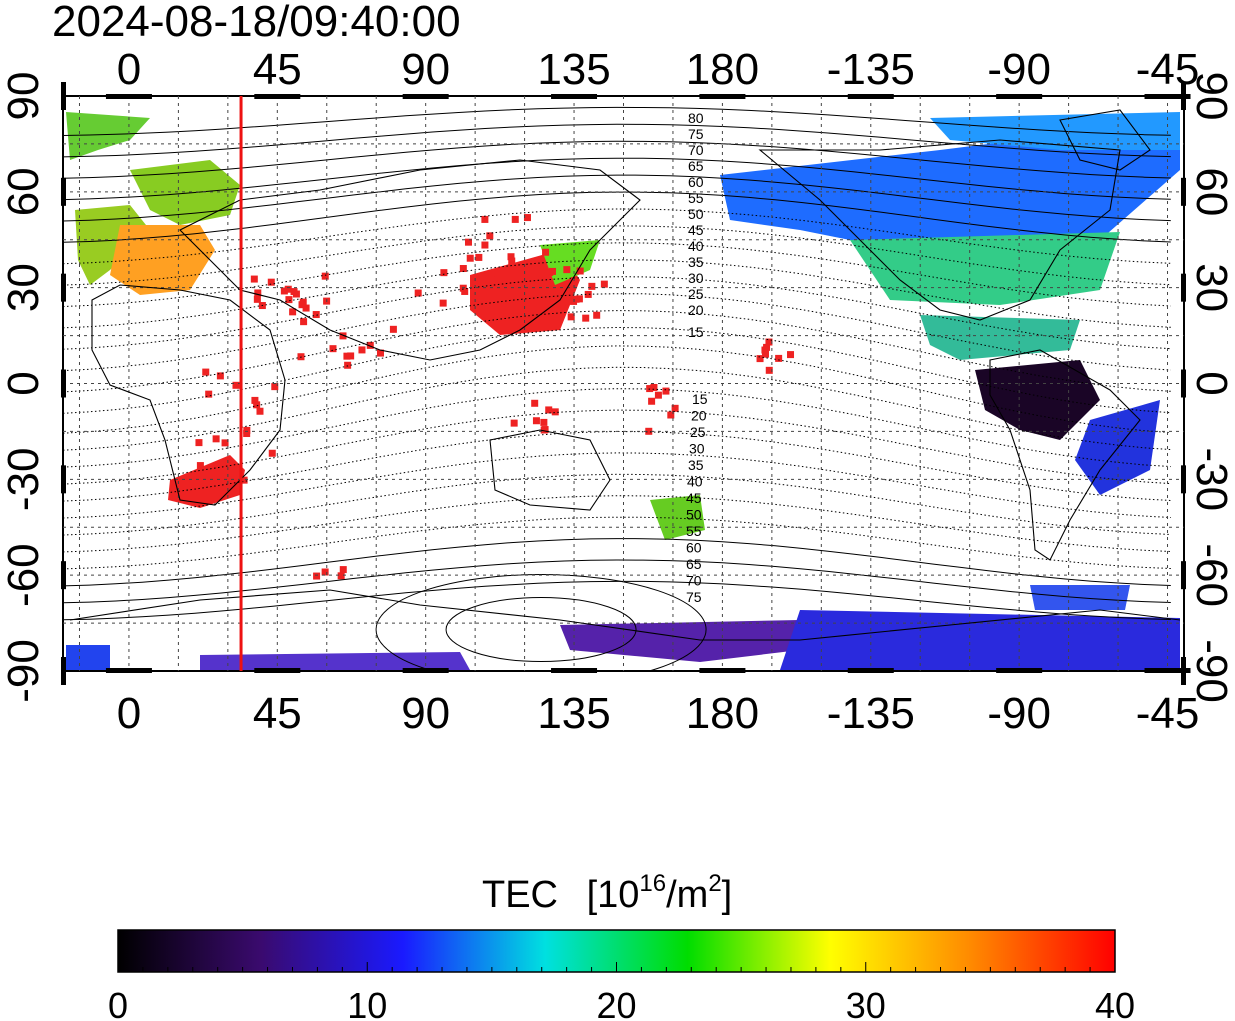 Image resolution: width=1235 pixels, height=1021 pixels. I want to click on colorbar-tick-label: 40, so click(1115, 1003).